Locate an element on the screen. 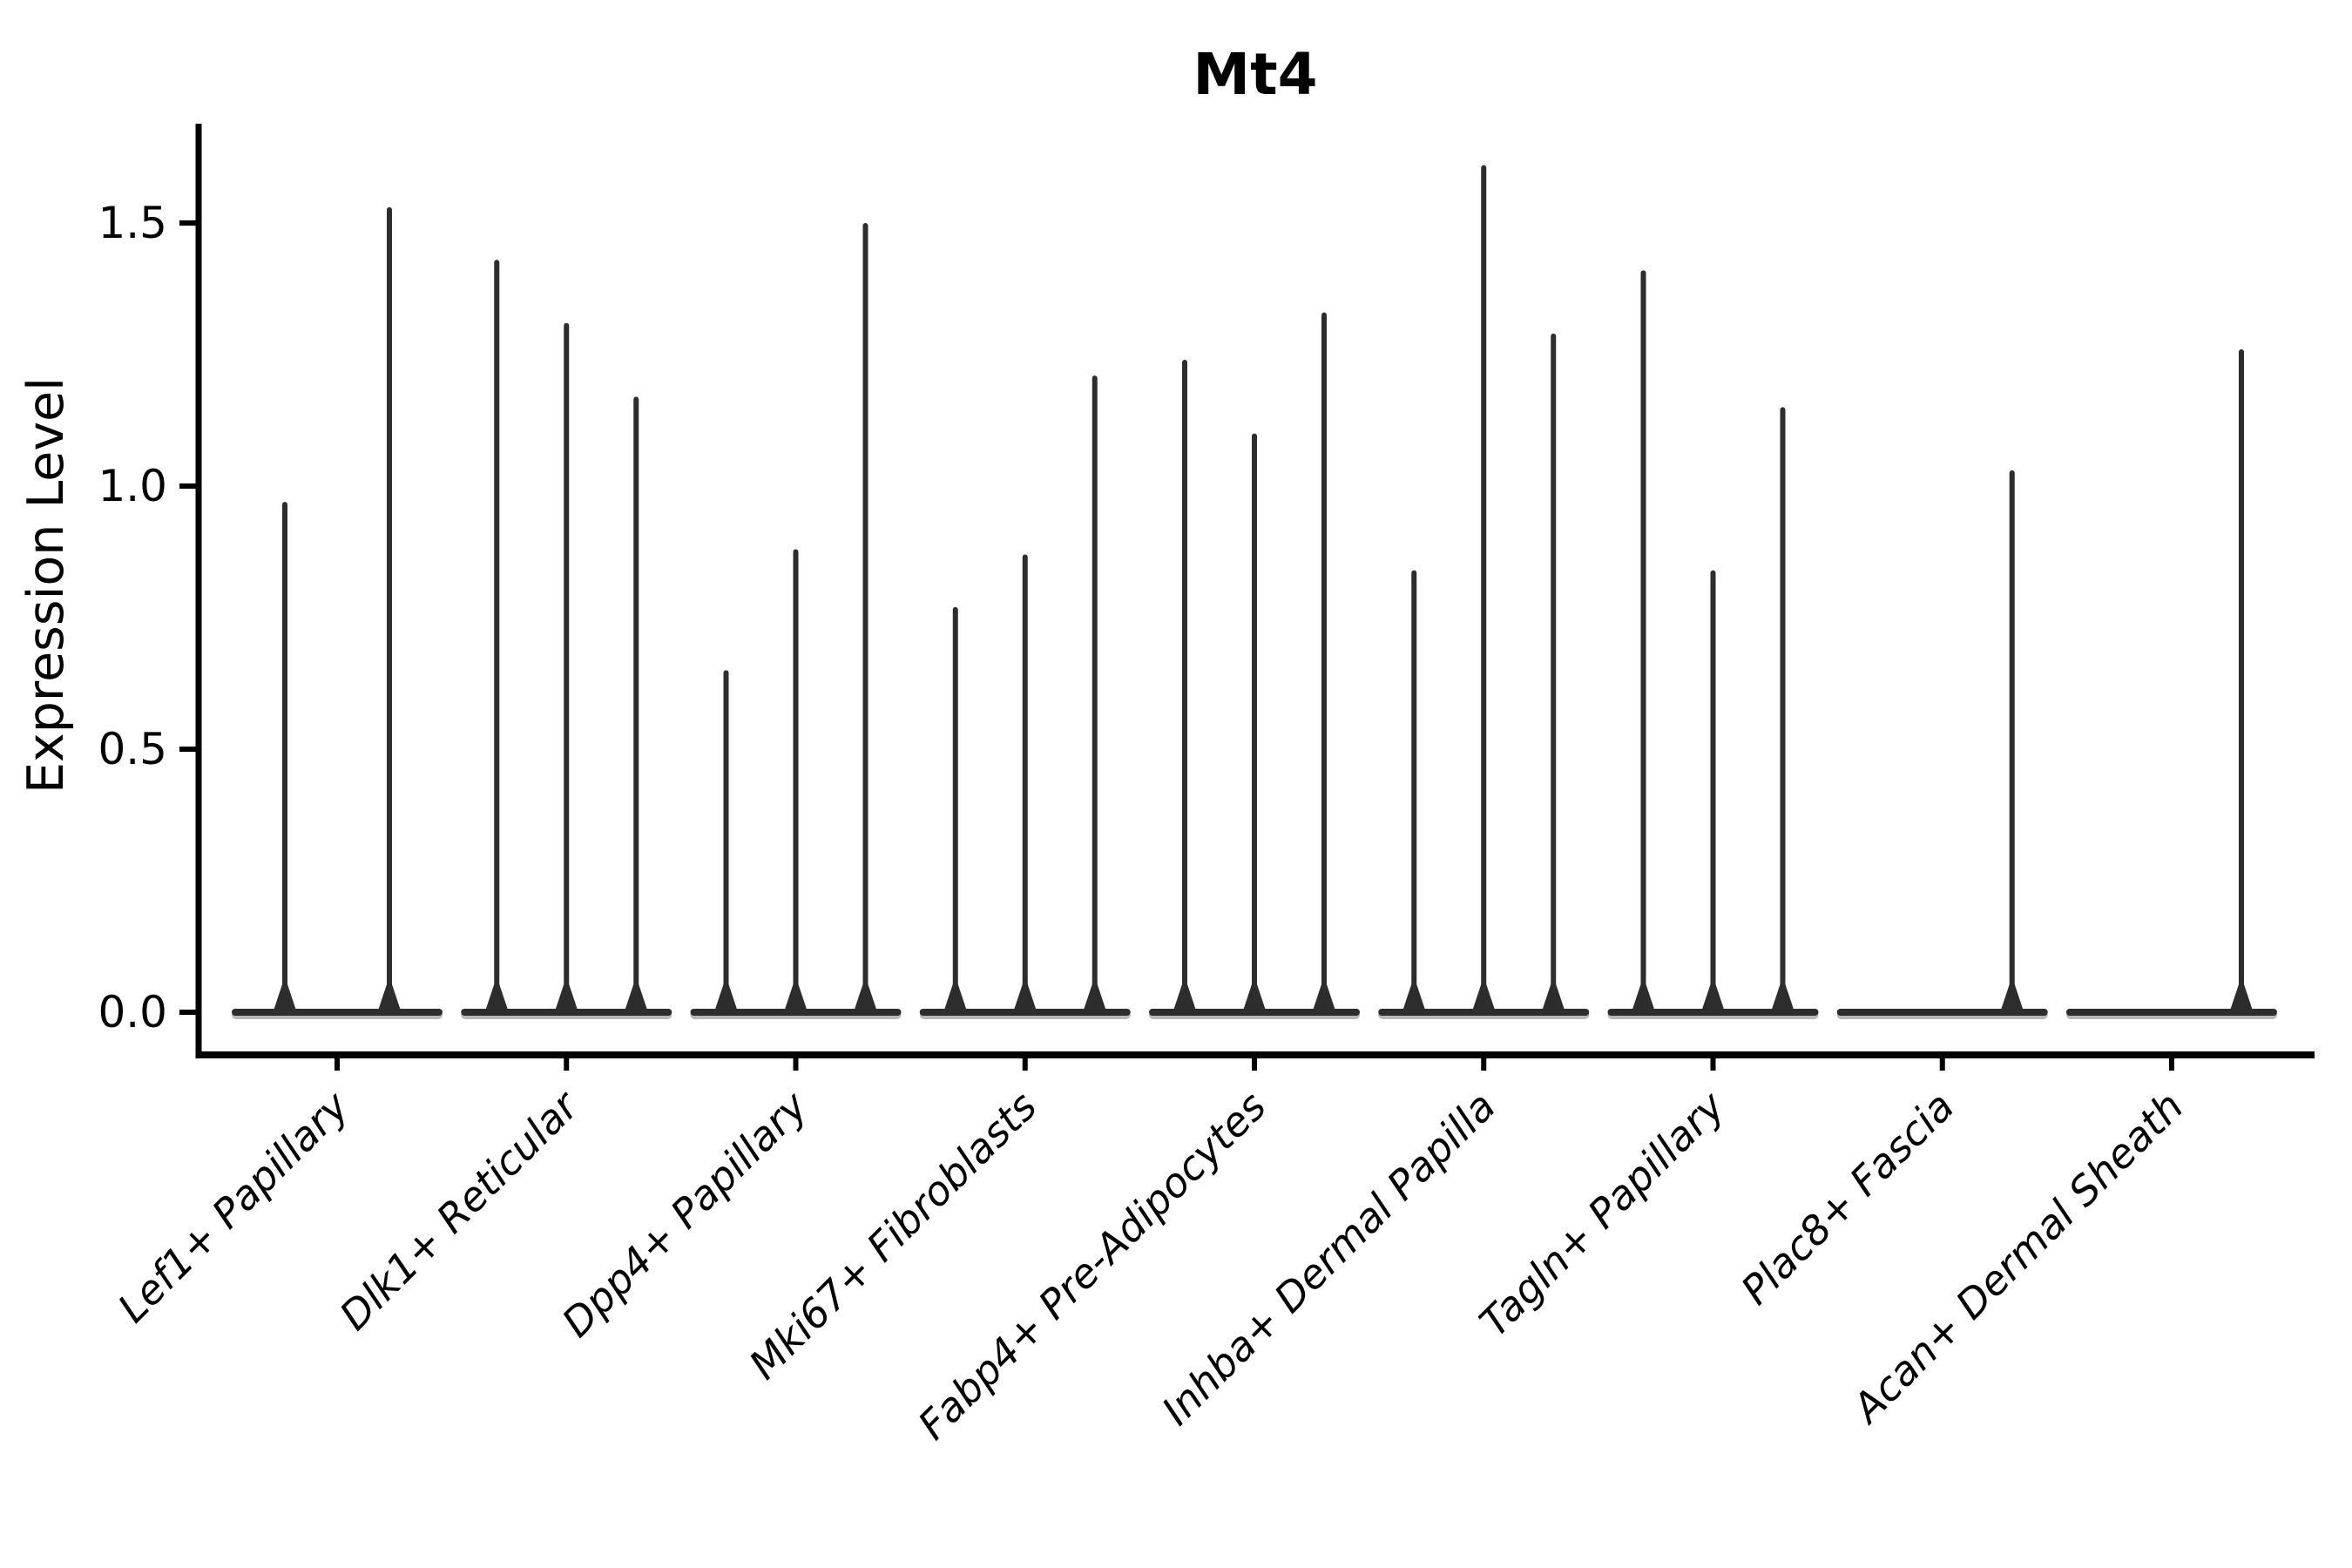  x-axis-spine is located at coordinates (1255, 1054).